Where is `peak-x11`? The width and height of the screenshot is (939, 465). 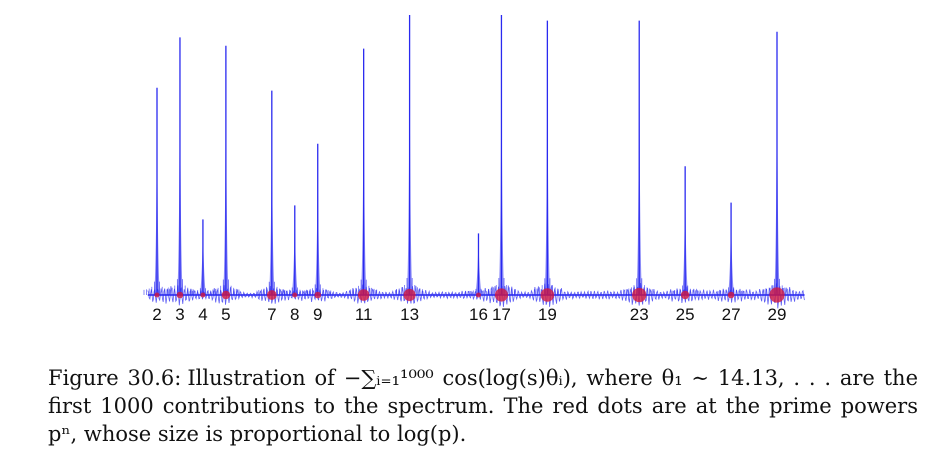 peak-x11 is located at coordinates (364, 171).